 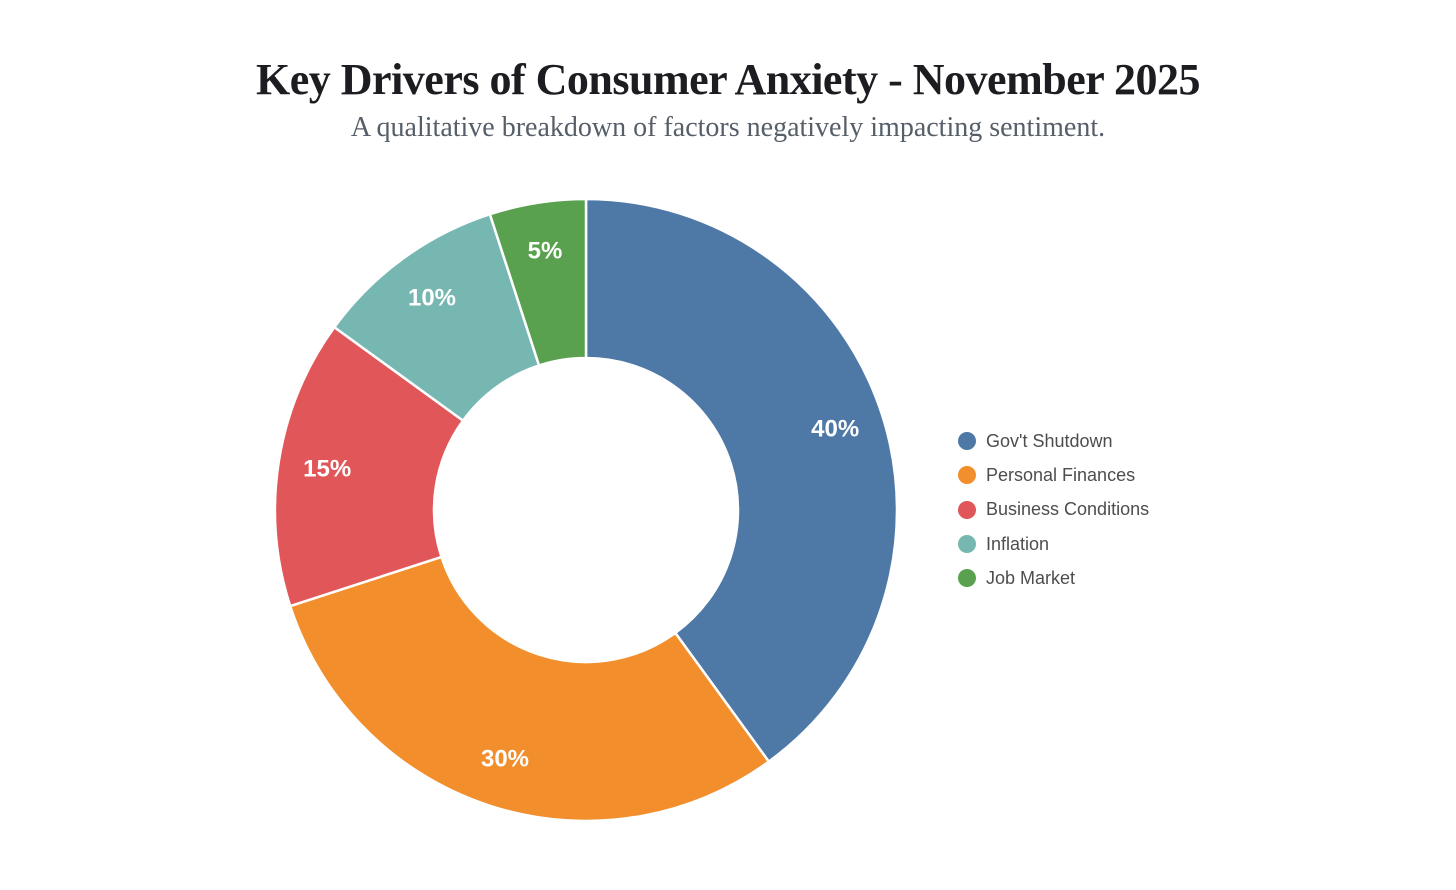 I want to click on legend-label: Business Conditions, so click(x=1068, y=509).